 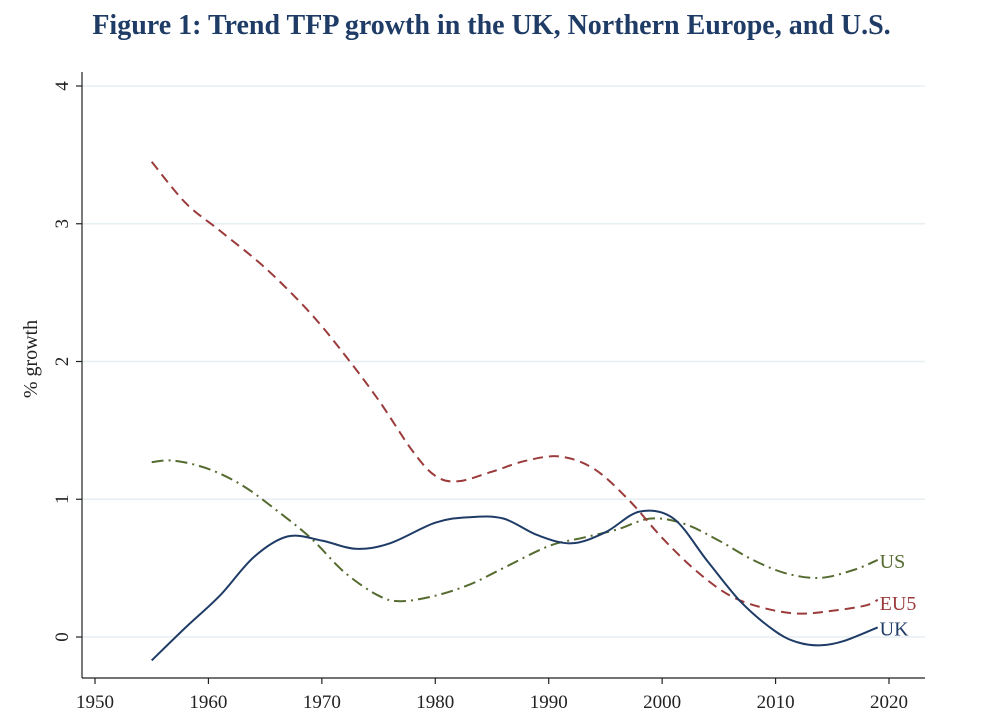 What do you see at coordinates (515, 531) in the screenshot?
I see `series-line-us` at bounding box center [515, 531].